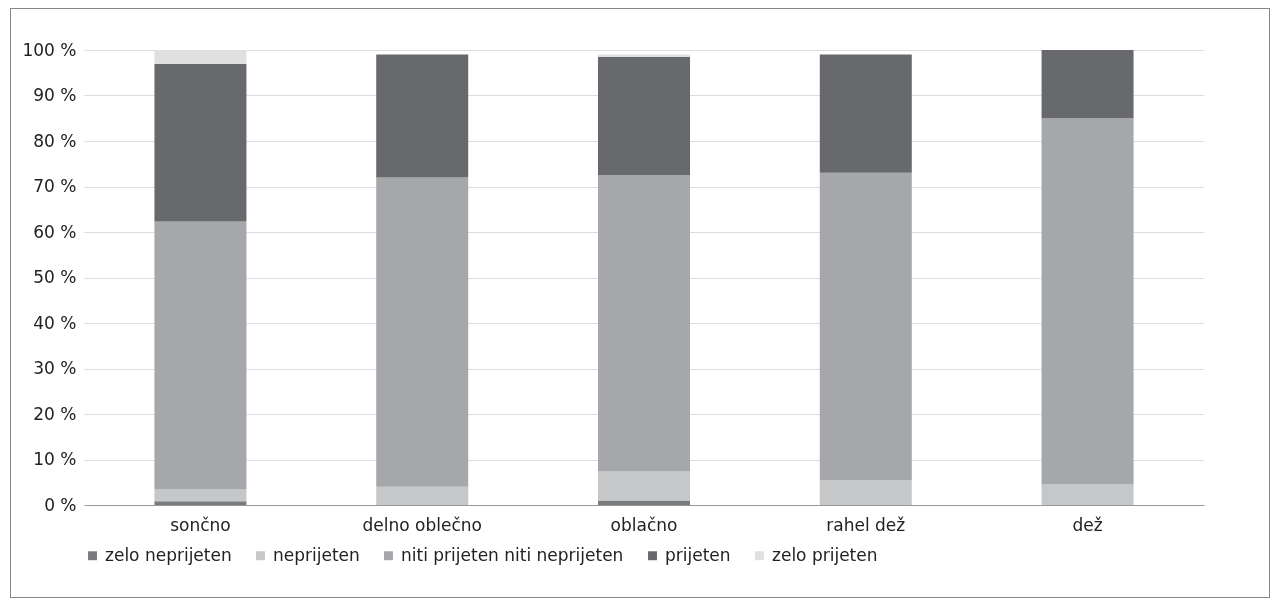 The image size is (1282, 612). I want to click on y-tick-label: 80 %, so click(55, 140).